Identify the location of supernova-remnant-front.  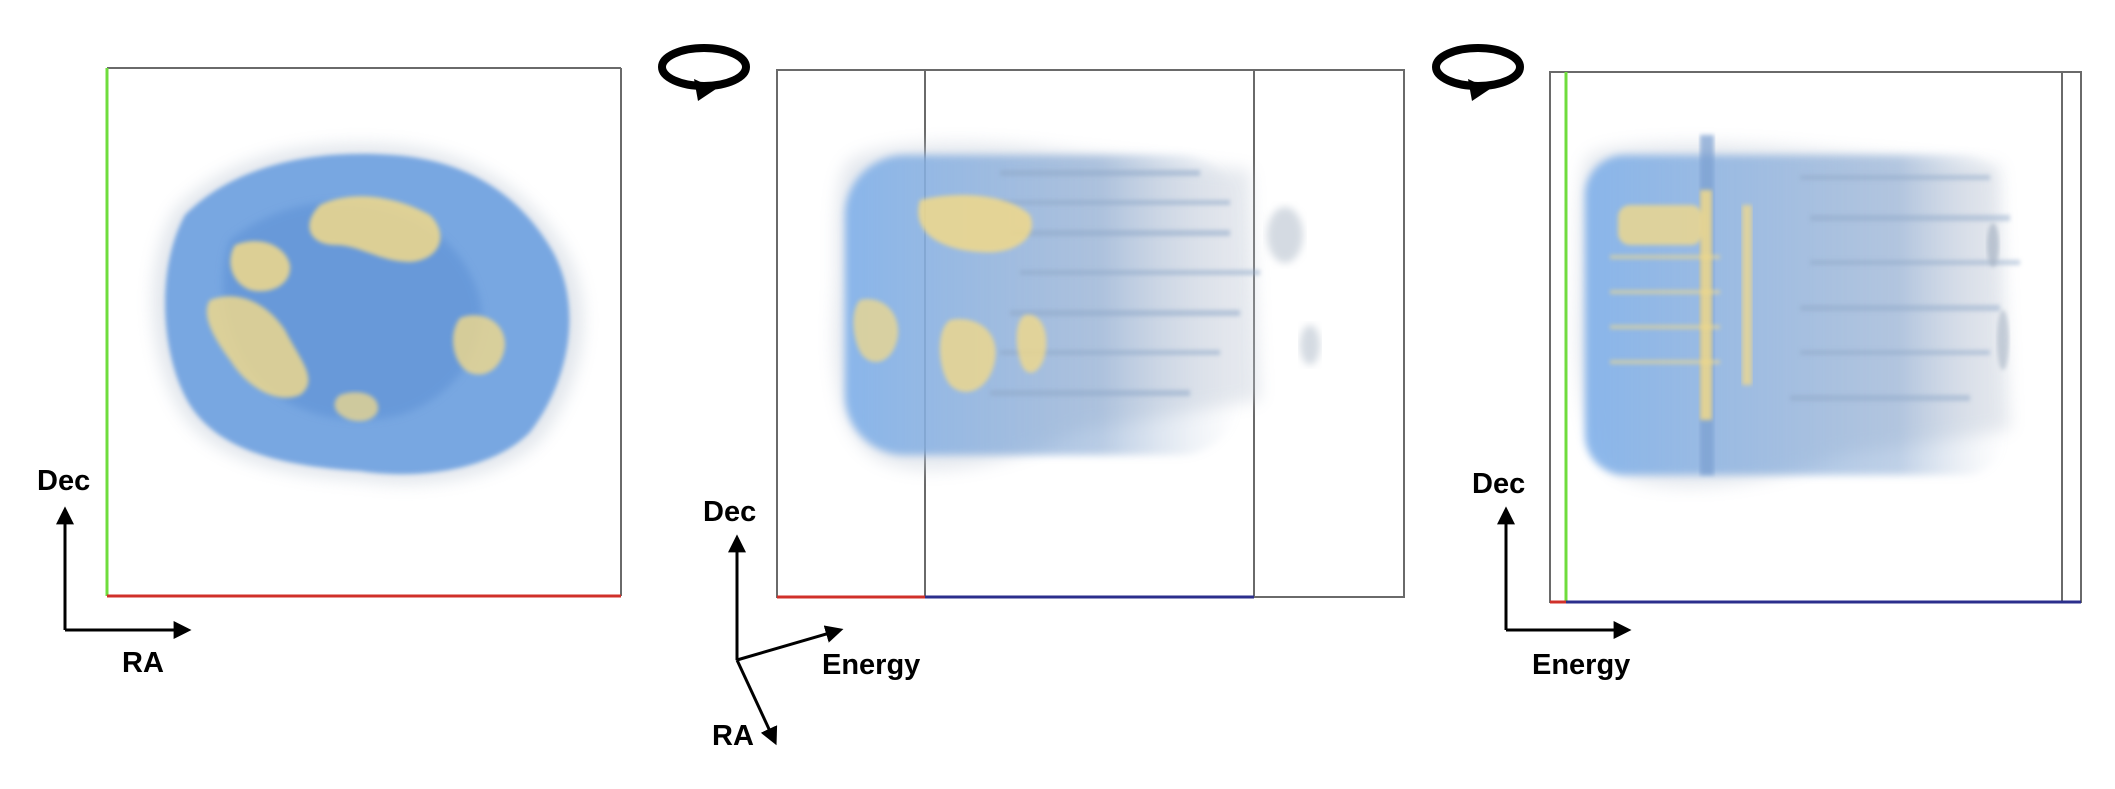
(368, 313).